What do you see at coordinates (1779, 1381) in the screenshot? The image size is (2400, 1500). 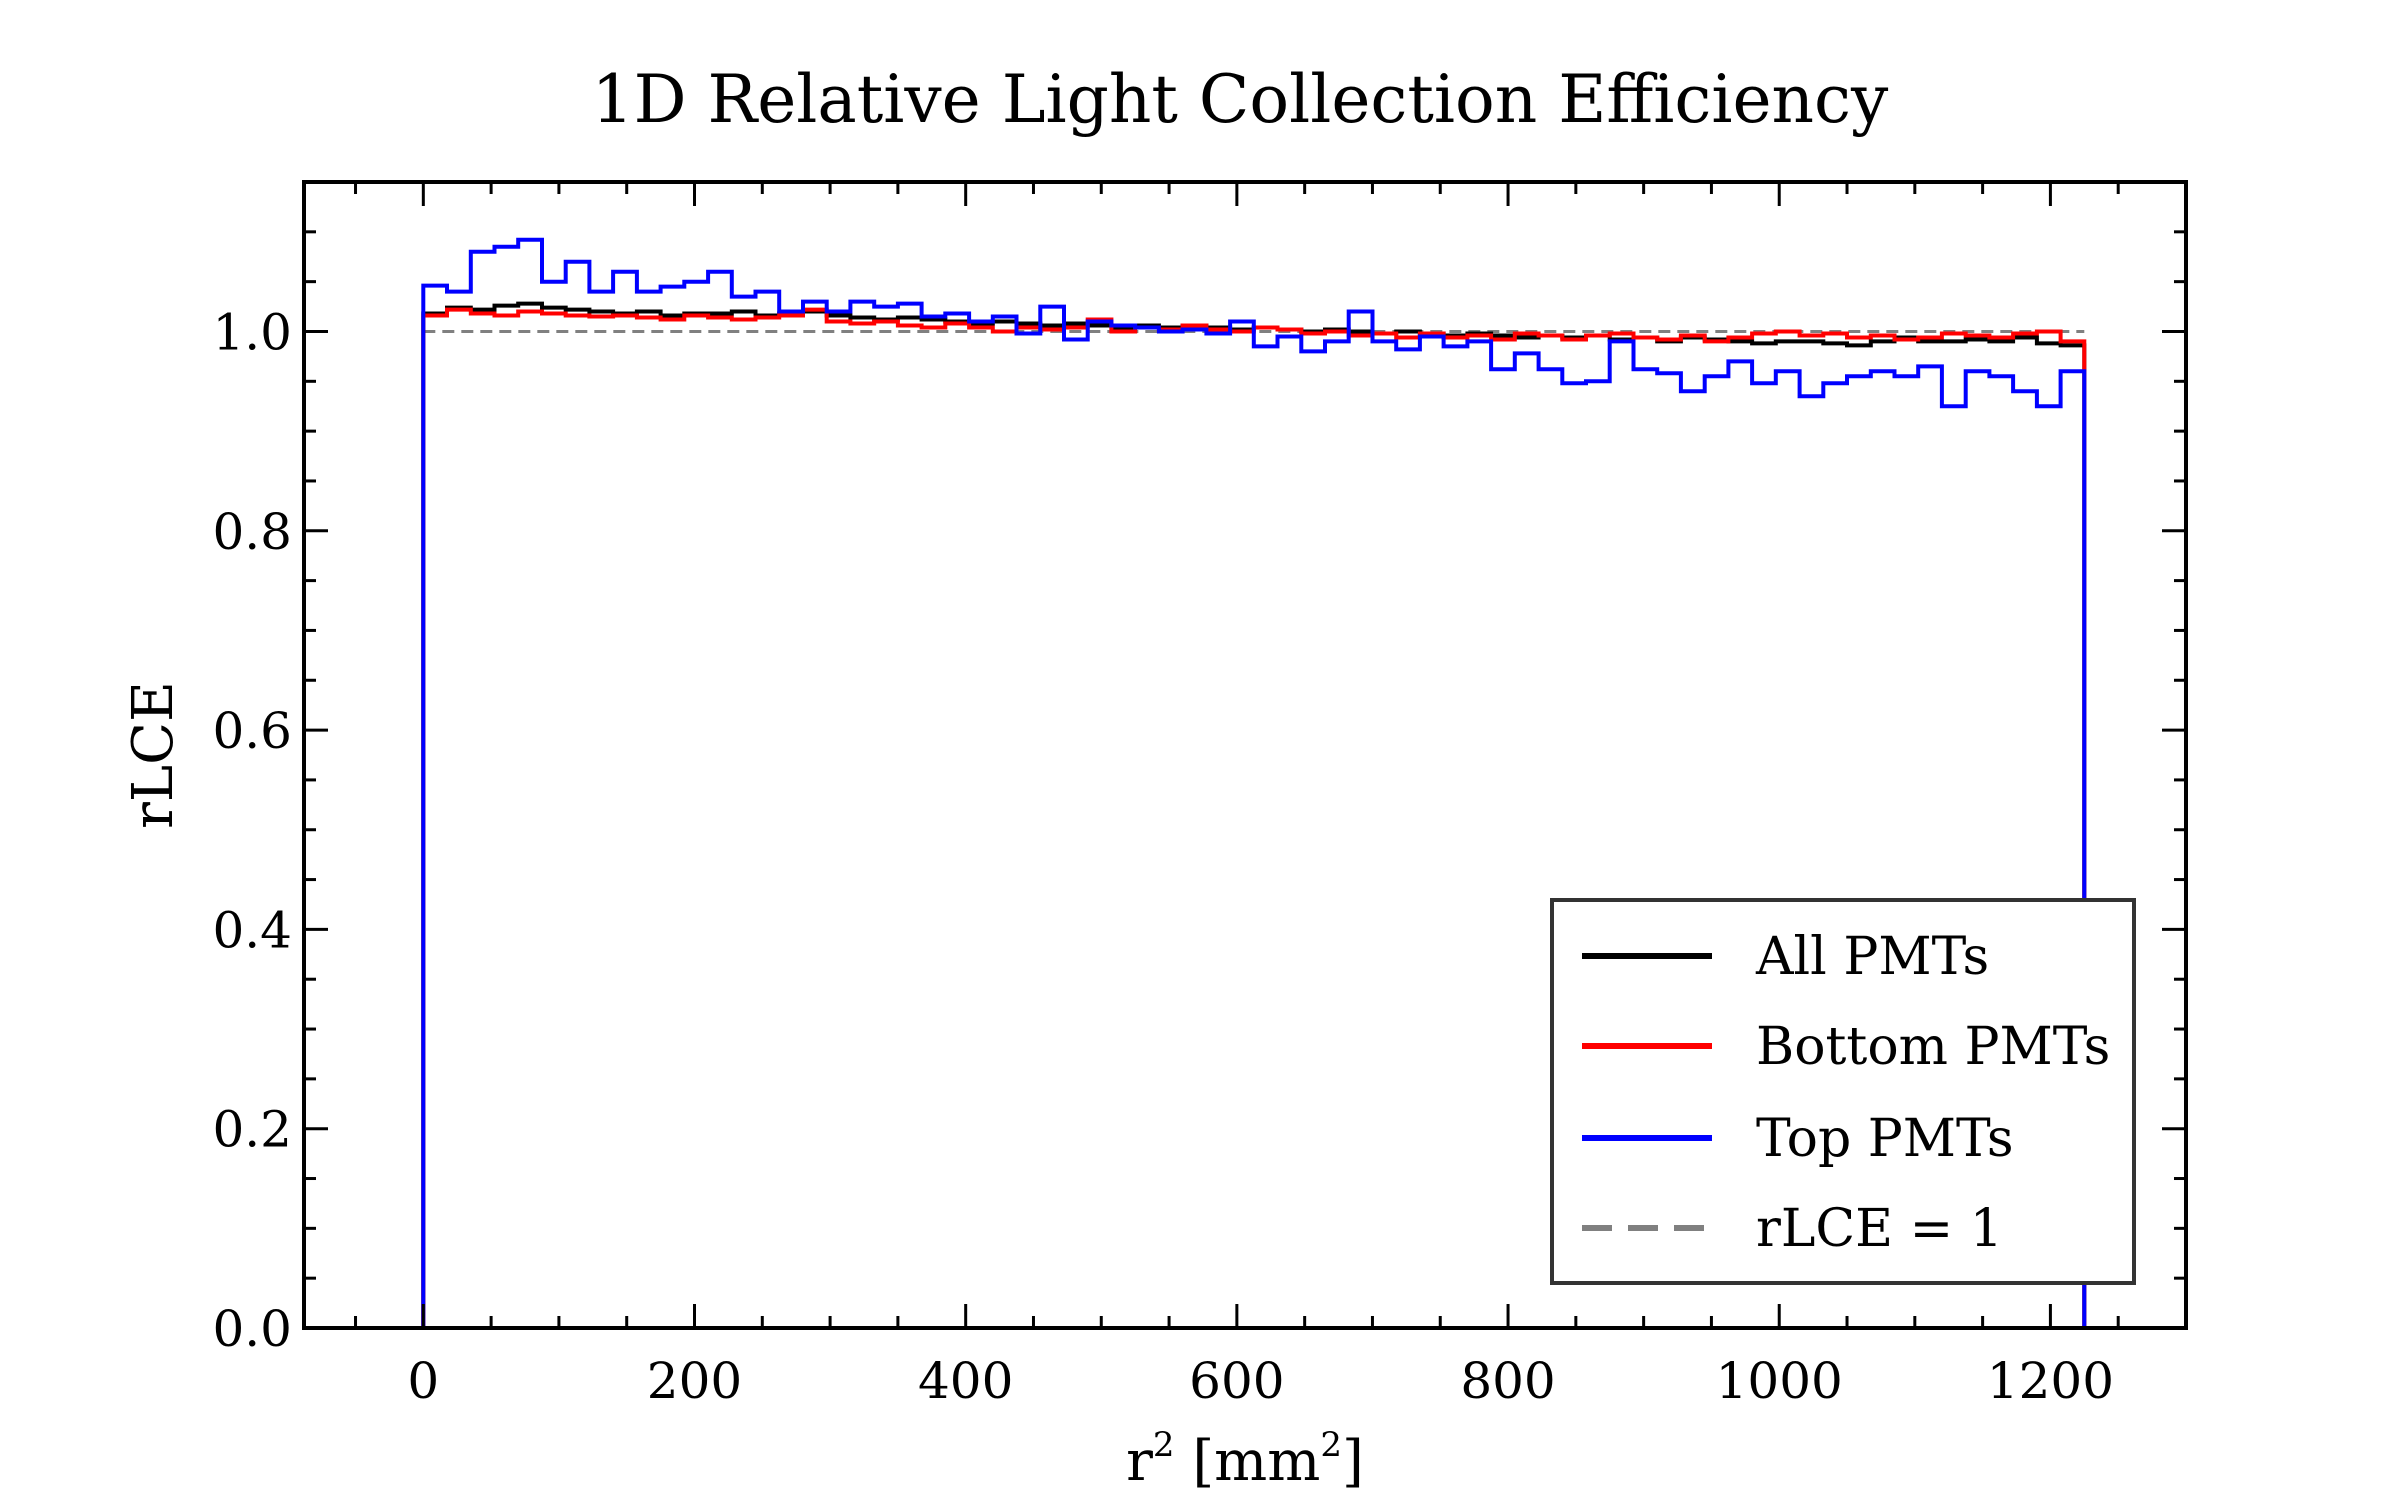 I see `x-tick-label: 1000` at bounding box center [1779, 1381].